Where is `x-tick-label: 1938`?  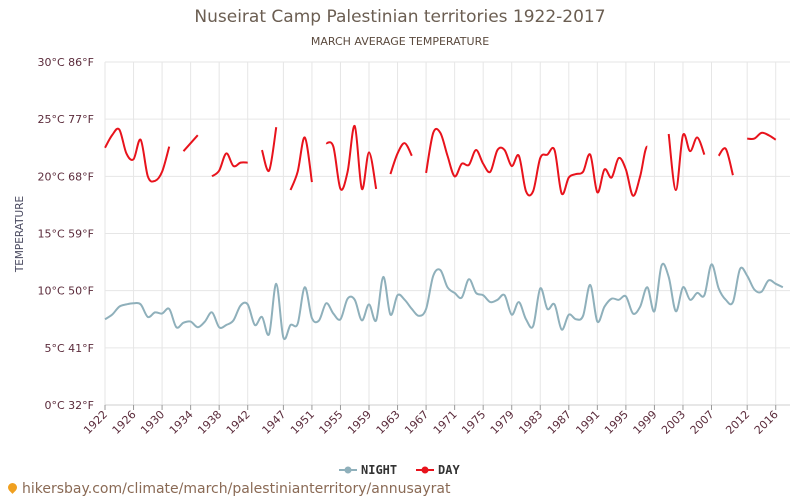
x-tick-label: 1938 is located at coordinates (209, 422).